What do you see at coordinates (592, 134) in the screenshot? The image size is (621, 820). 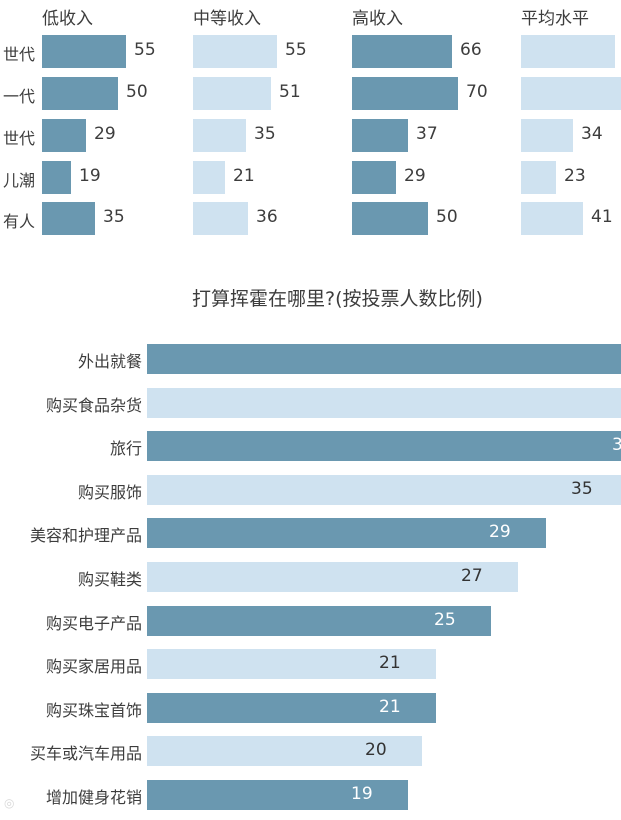 I see `value-label: 34` at bounding box center [592, 134].